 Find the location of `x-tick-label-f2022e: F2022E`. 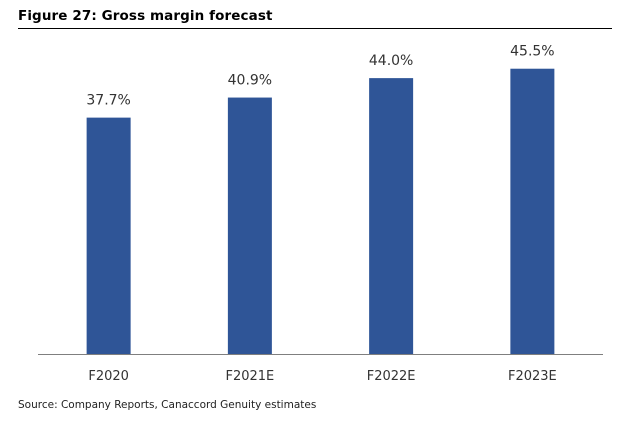

x-tick-label-f2022e: F2022E is located at coordinates (391, 376).